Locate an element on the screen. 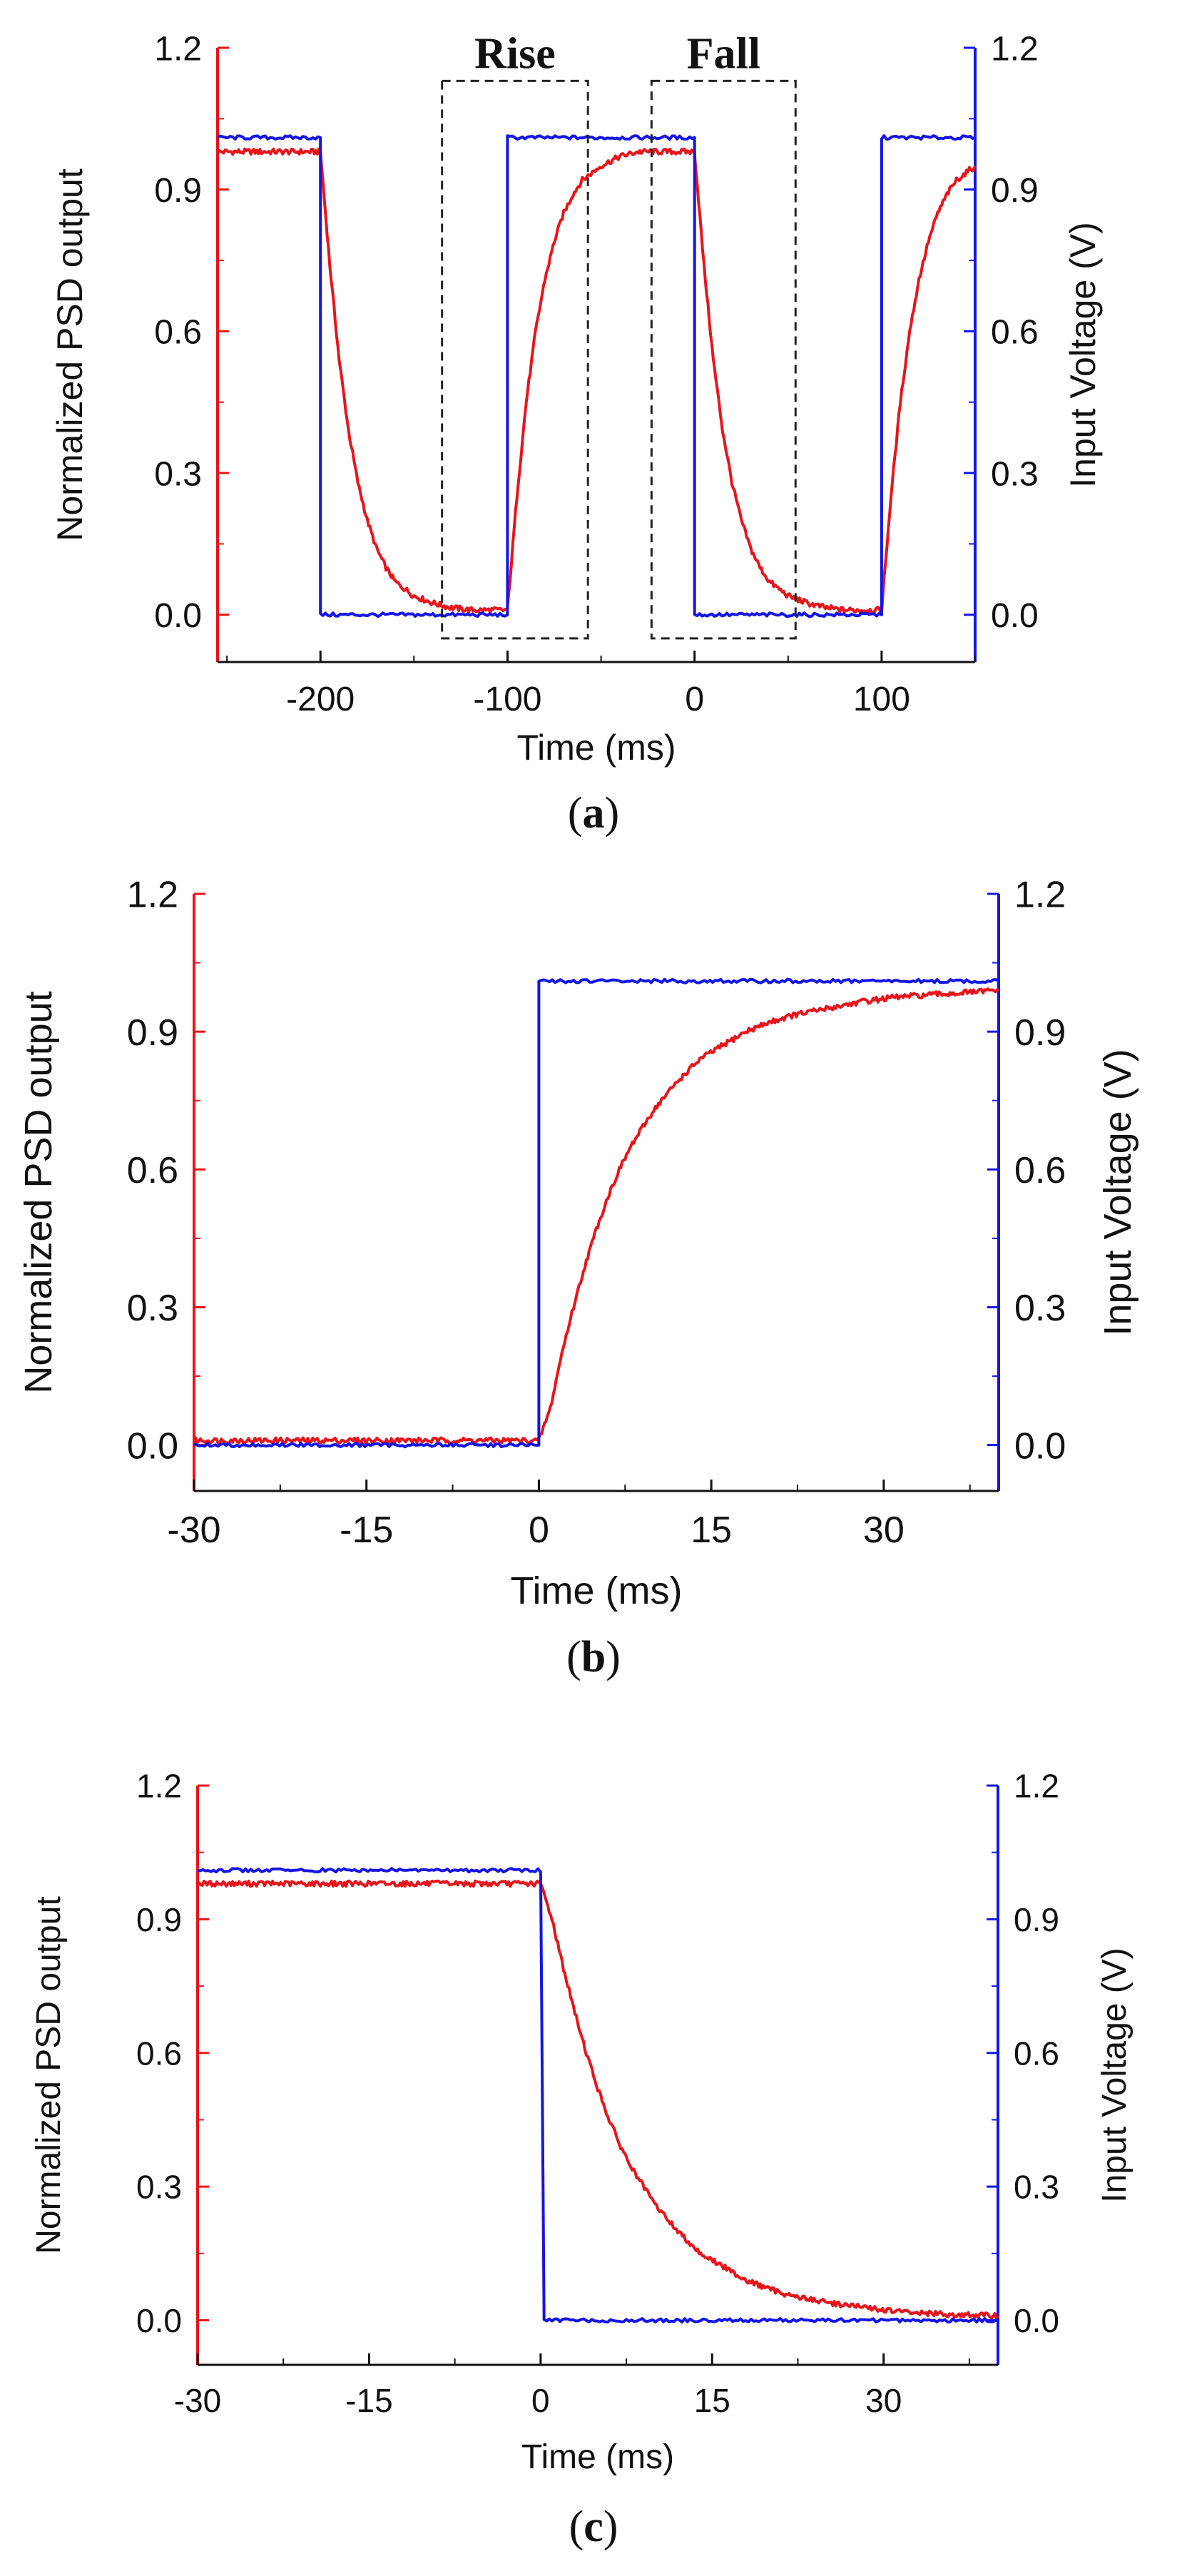 The height and width of the screenshot is (2576, 1187). panel-caption: (c) is located at coordinates (593, 2527).